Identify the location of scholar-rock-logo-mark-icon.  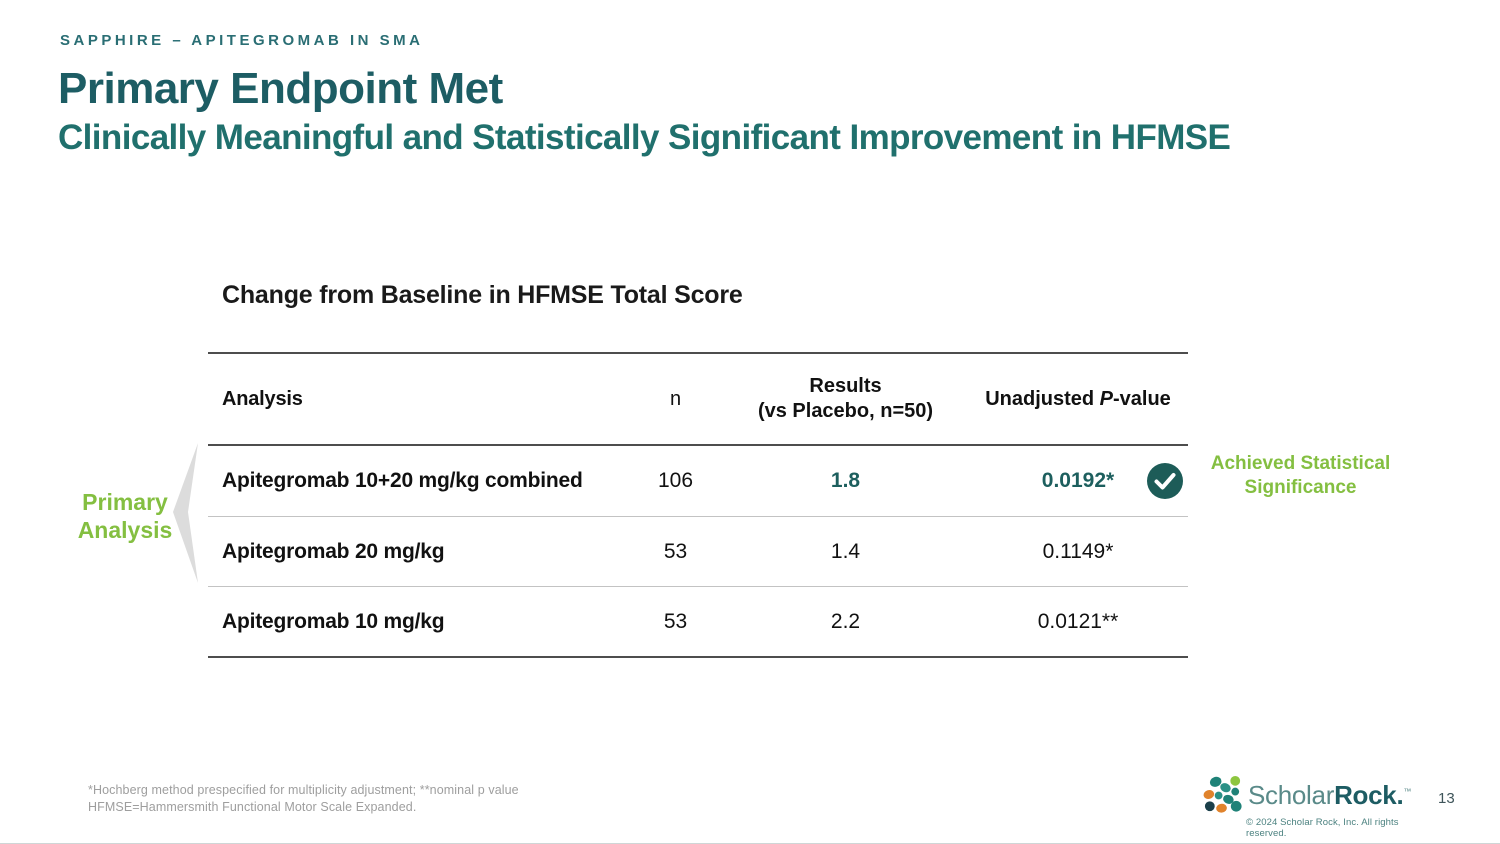
(1222, 794).